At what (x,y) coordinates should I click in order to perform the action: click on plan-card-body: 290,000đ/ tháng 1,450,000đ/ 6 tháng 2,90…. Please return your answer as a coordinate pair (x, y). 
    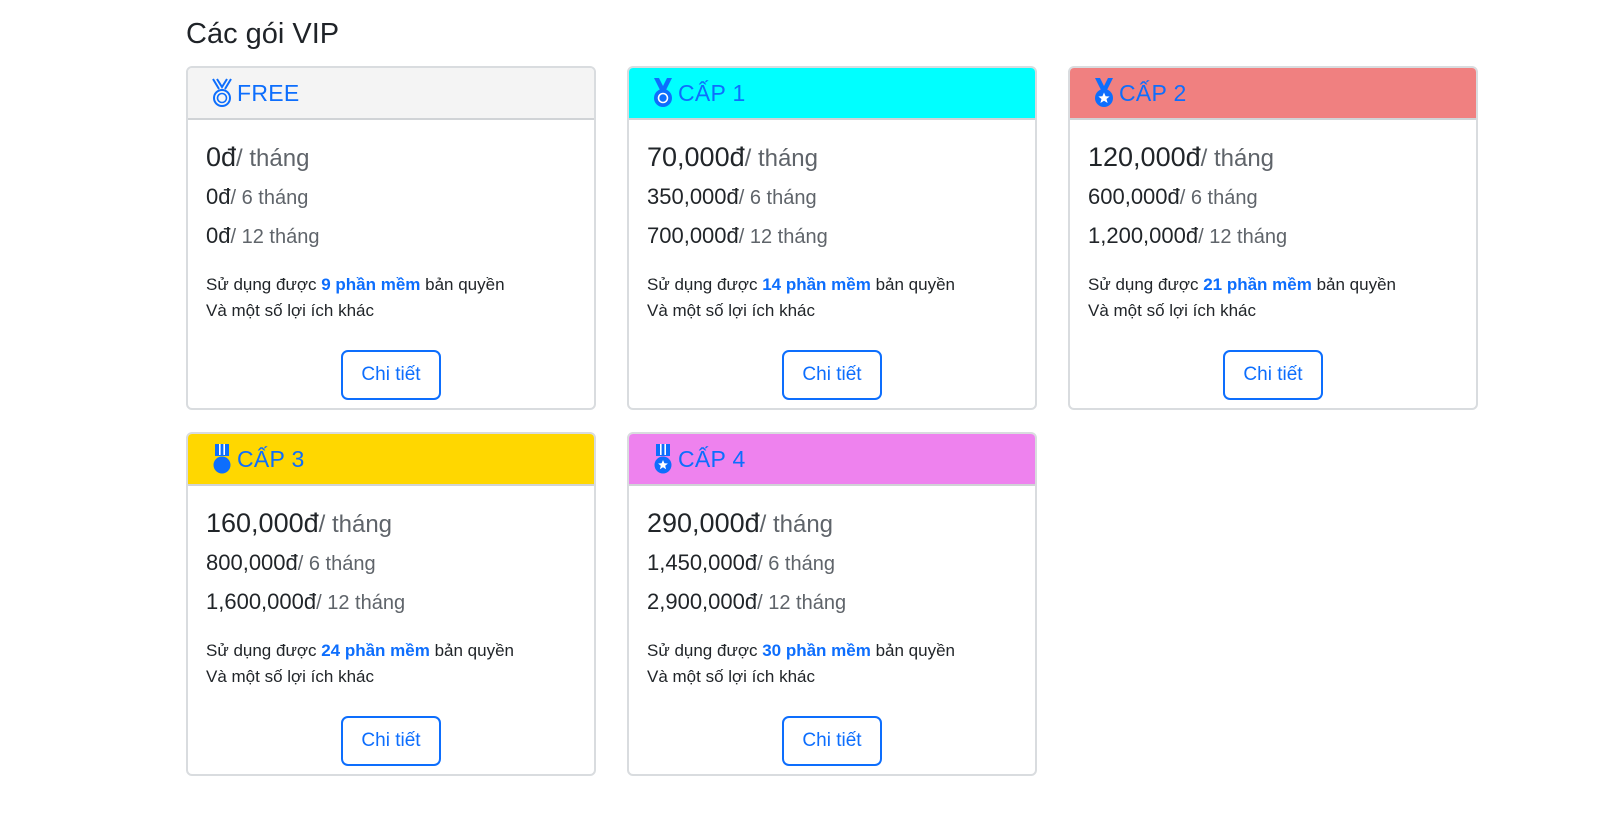
    Looking at the image, I should click on (832, 626).